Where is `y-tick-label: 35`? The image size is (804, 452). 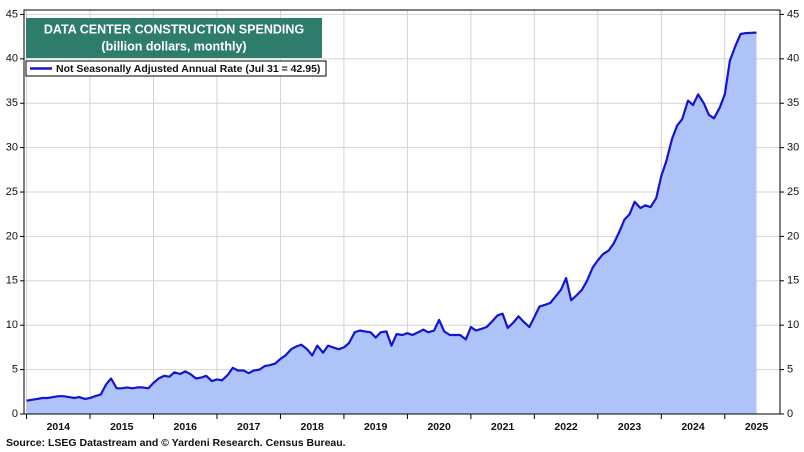 y-tick-label: 35 is located at coordinates (12, 103).